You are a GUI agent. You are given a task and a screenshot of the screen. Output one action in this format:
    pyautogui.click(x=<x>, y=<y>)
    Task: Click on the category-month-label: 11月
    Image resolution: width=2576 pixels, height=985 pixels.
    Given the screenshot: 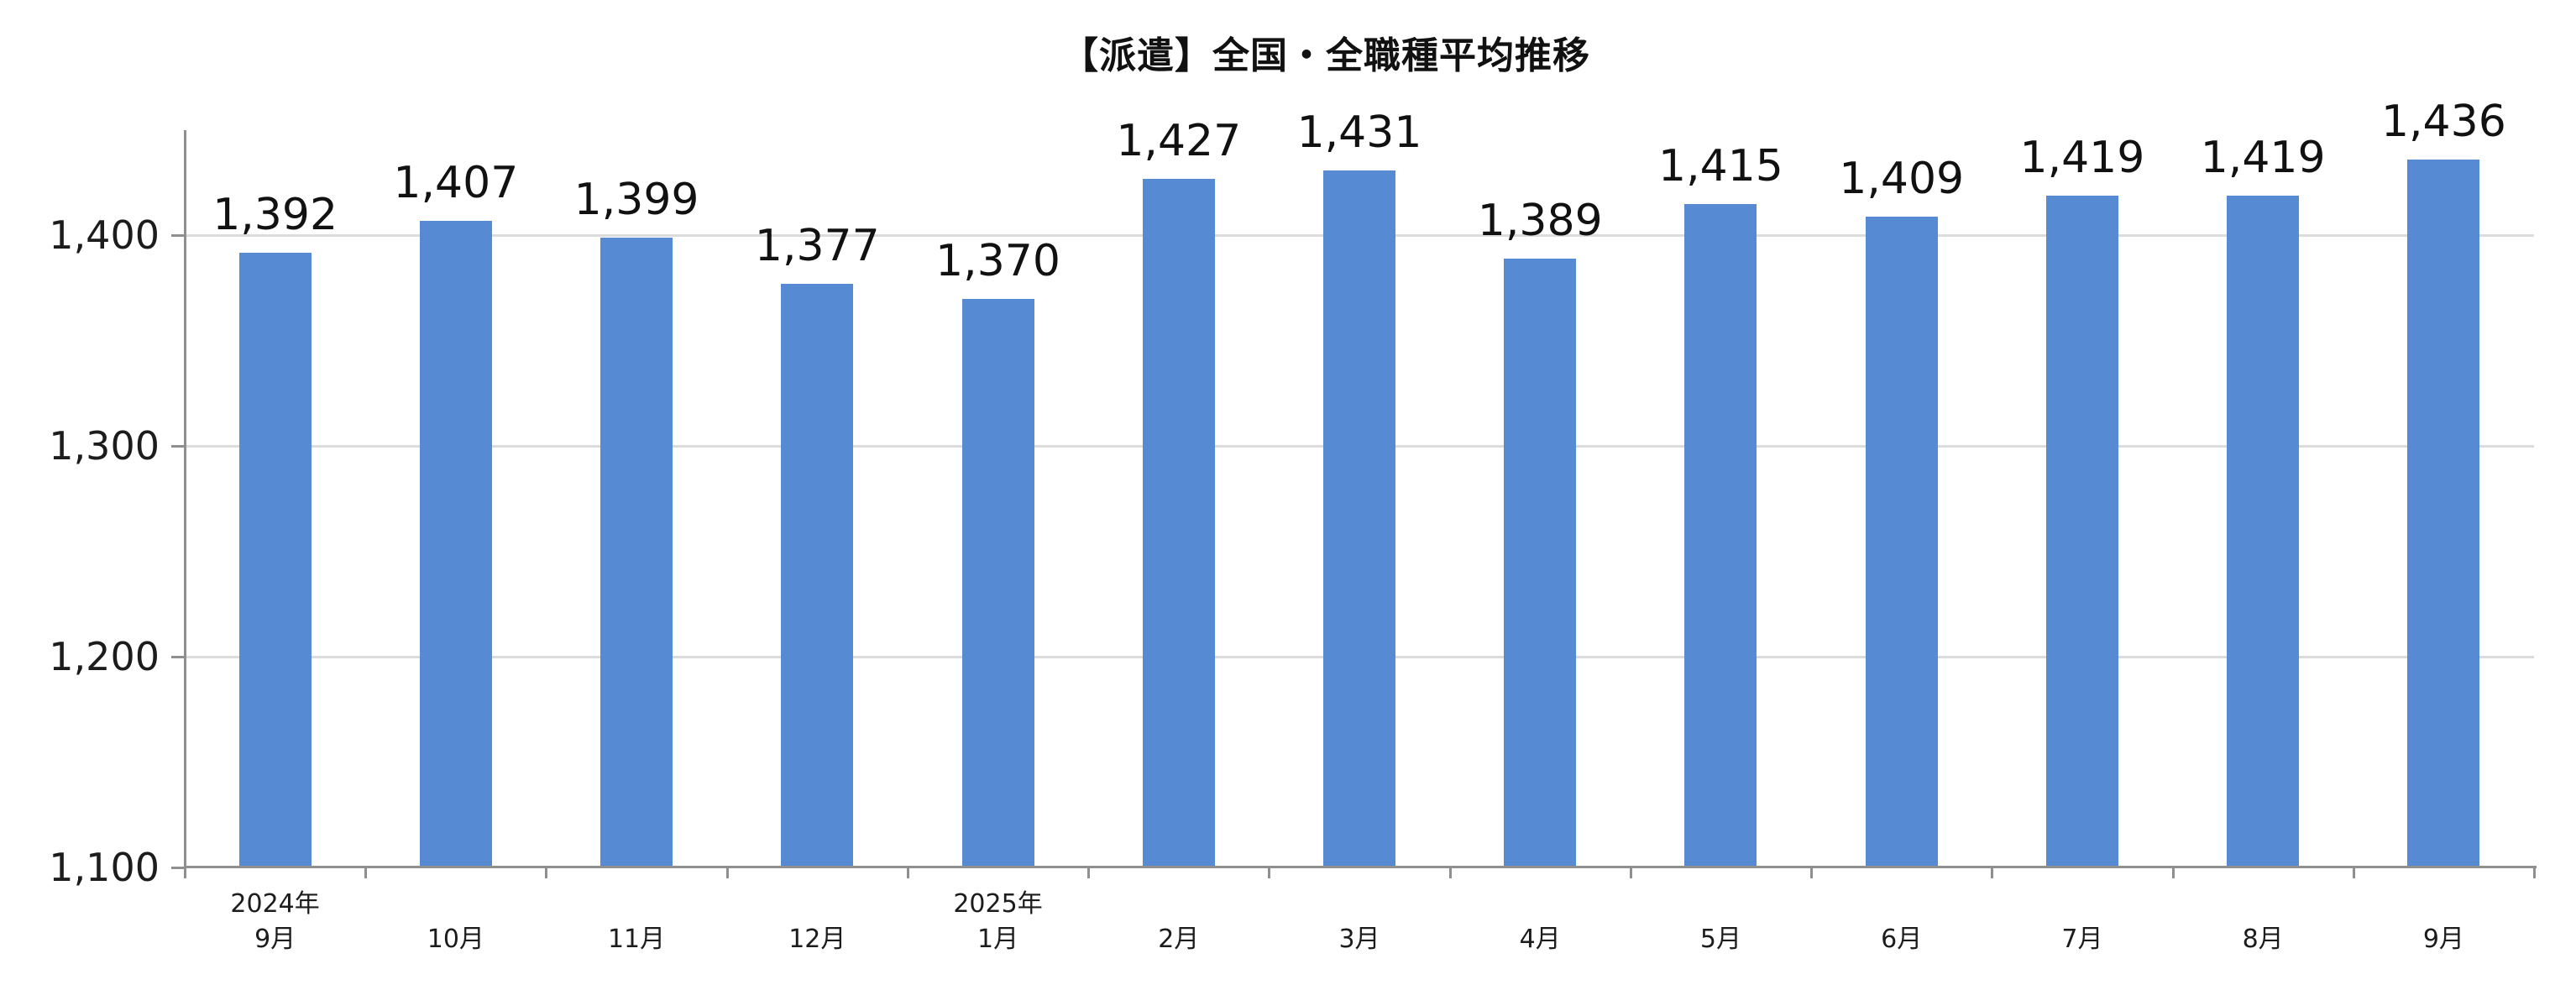 What is the action you would take?
    pyautogui.click(x=636, y=939)
    